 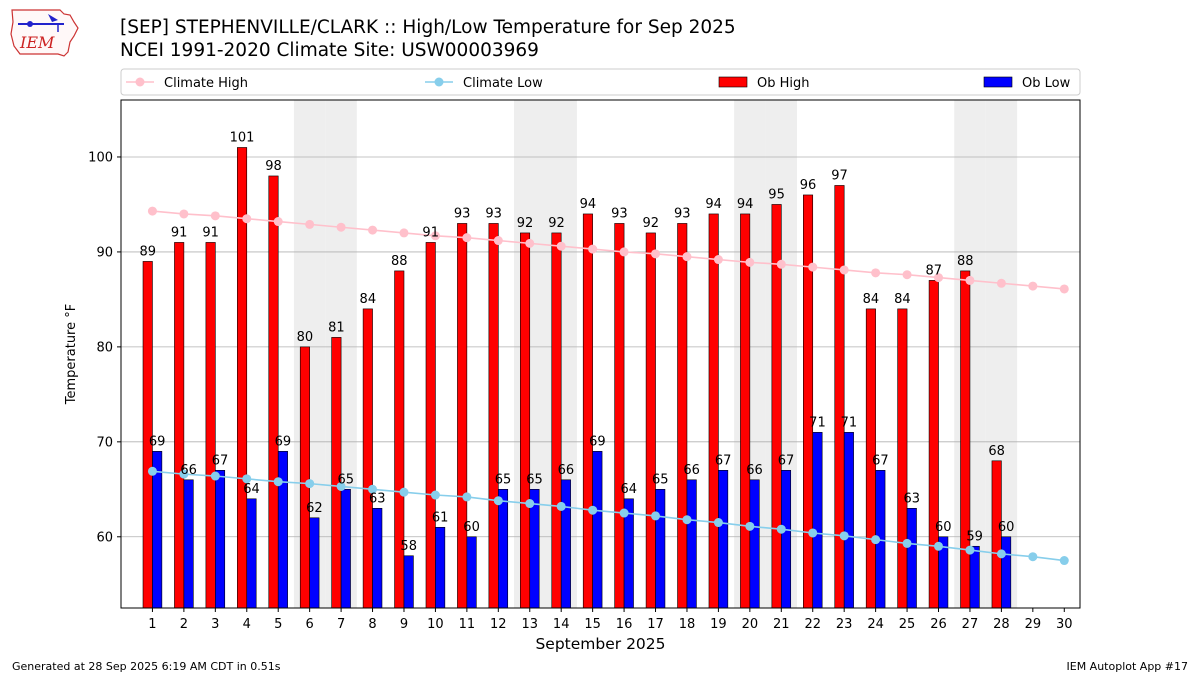 What do you see at coordinates (812, 624) in the screenshot?
I see `x-tick-label: 22` at bounding box center [812, 624].